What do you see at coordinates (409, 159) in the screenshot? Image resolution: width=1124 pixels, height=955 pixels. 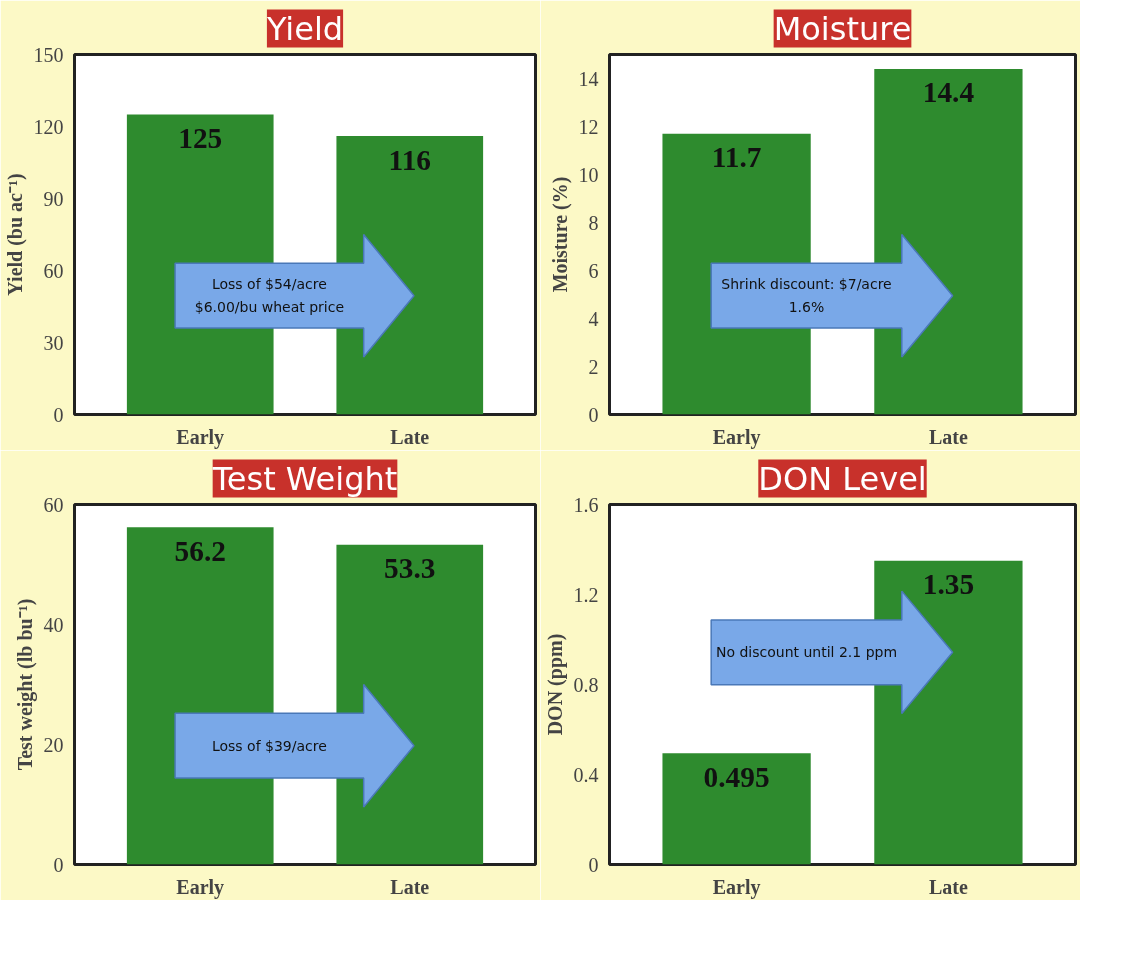 I see `data-label: 116` at bounding box center [409, 159].